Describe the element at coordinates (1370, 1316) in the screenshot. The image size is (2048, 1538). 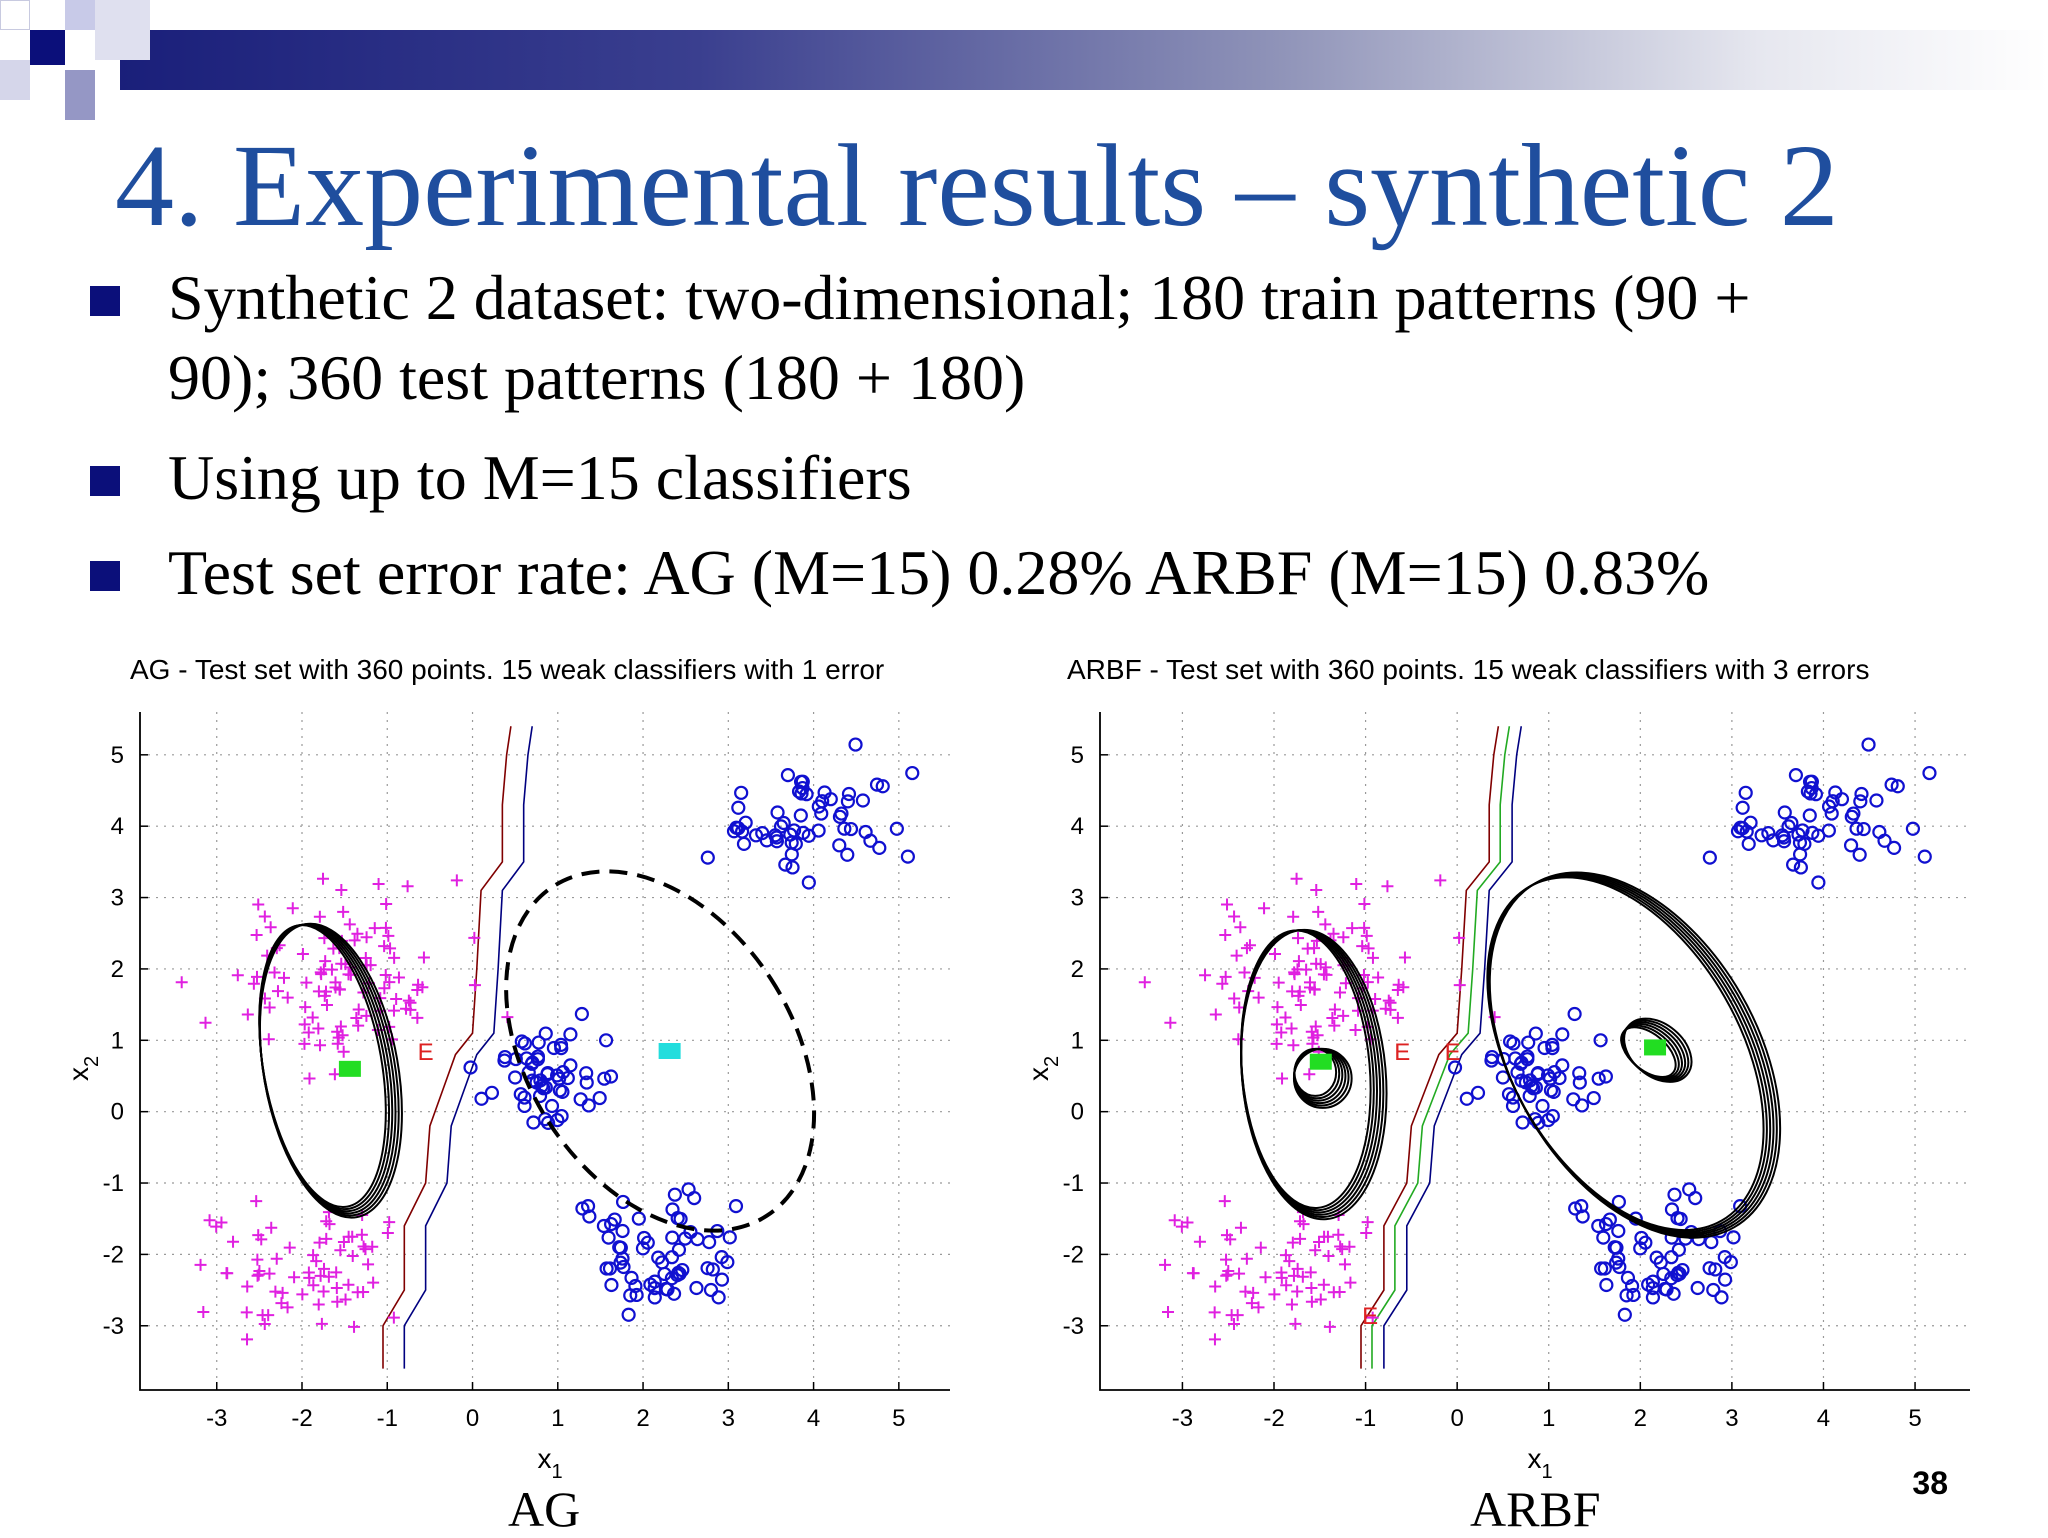
I see `error-marker: E` at that location.